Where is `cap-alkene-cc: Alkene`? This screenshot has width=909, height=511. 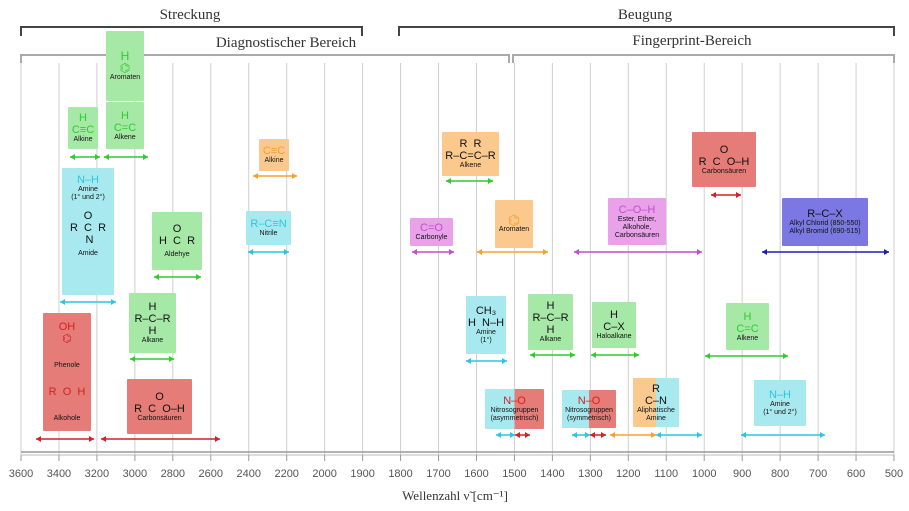 cap-alkene-cc: Alkene is located at coordinates (470, 165).